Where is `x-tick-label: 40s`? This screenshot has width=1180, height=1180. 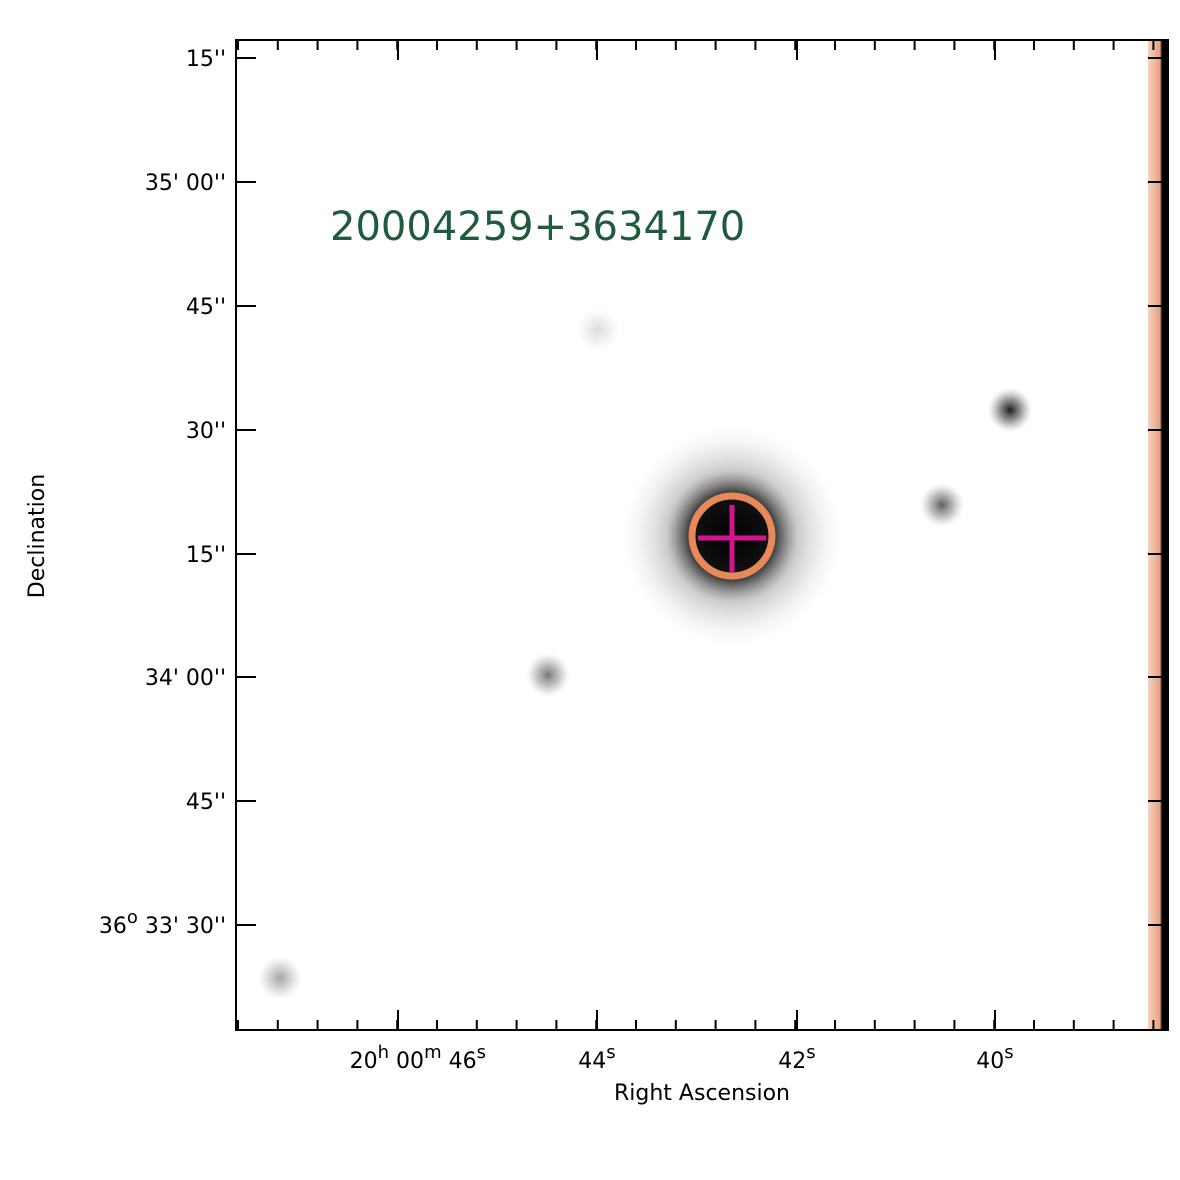
x-tick-label: 40s is located at coordinates (994, 1058).